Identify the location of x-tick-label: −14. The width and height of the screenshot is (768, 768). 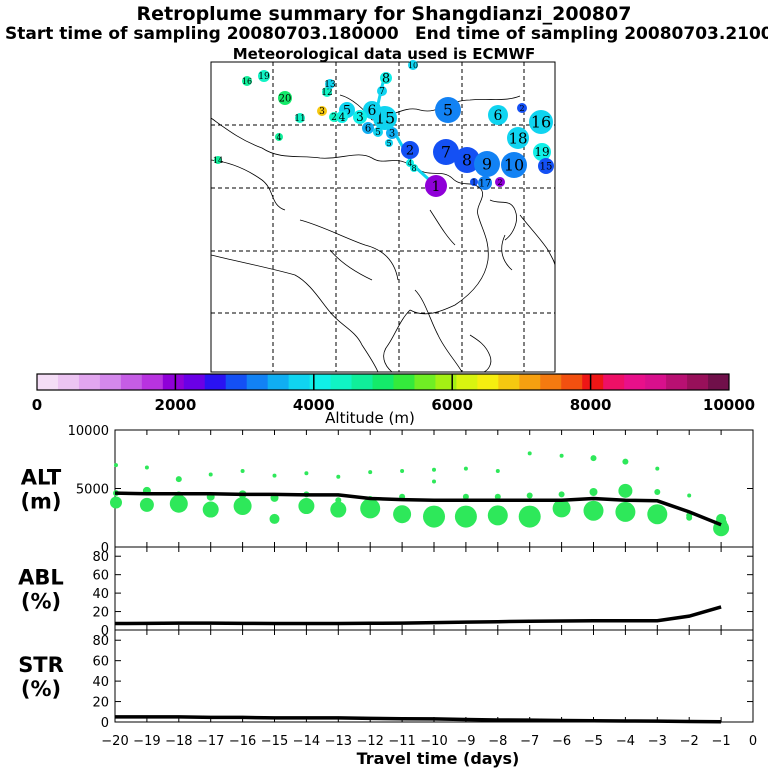
(306, 741).